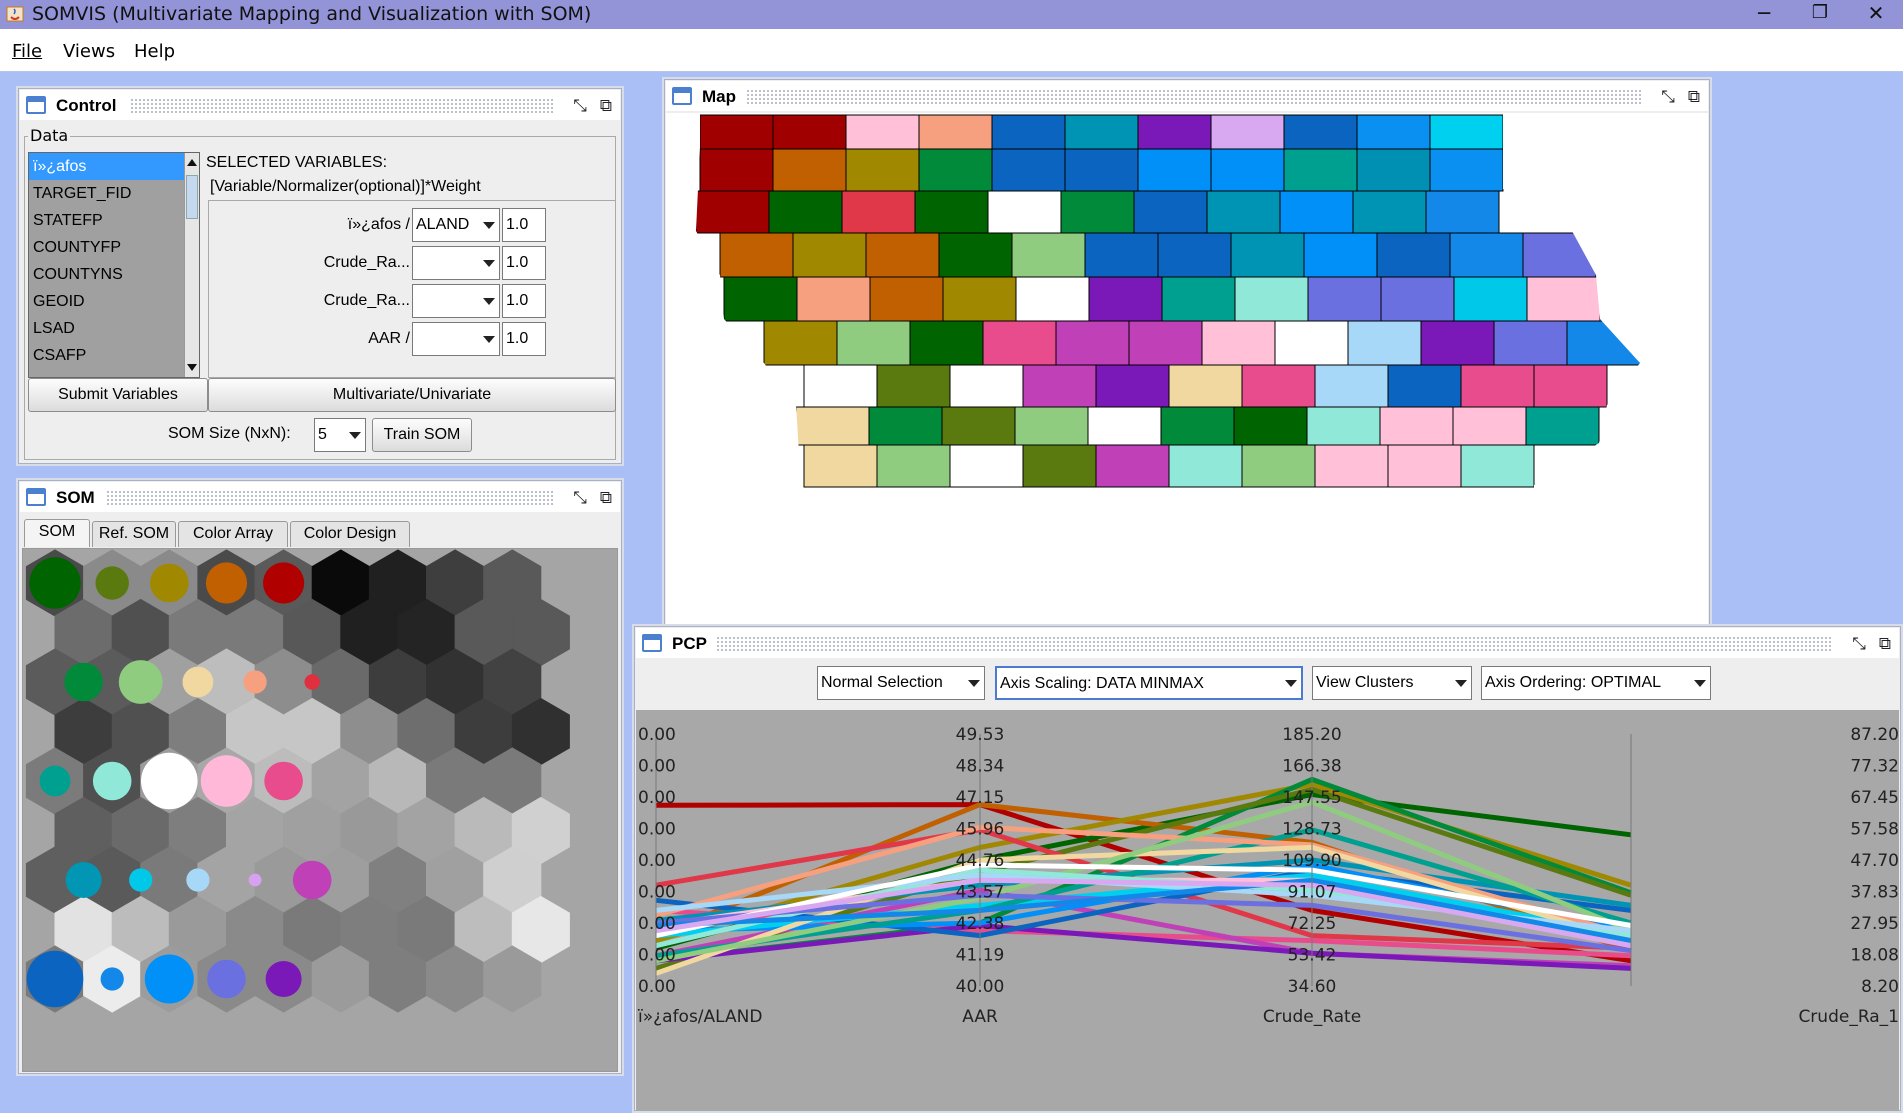 The height and width of the screenshot is (1113, 1903). I want to click on multivariate-univariate-button: Multivariate/Univariate, so click(412, 395).